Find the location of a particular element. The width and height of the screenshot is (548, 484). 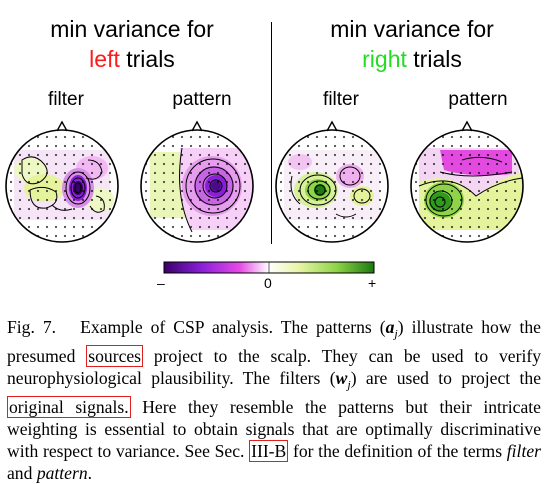

title-left-rest: trials is located at coordinates (147, 59).